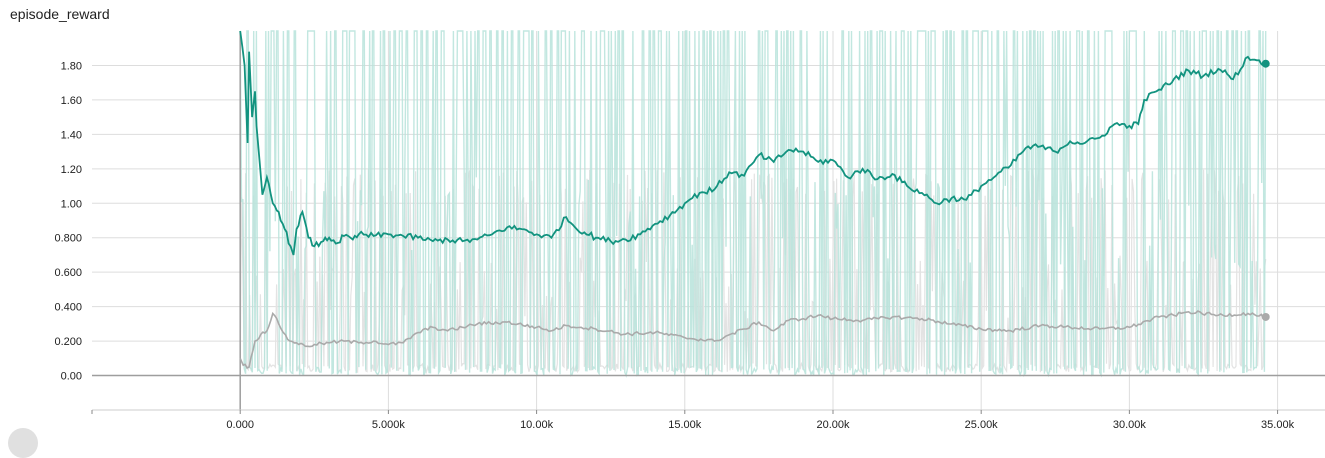 The height and width of the screenshot is (458, 1325). Describe the element at coordinates (240, 425) in the screenshot. I see `x-tick-label-0: 0.000` at that location.